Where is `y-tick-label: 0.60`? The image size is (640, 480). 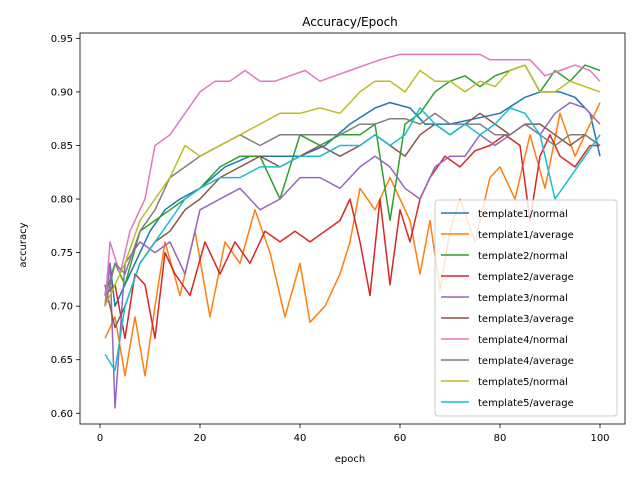 y-tick-label: 0.60 is located at coordinates (62, 414).